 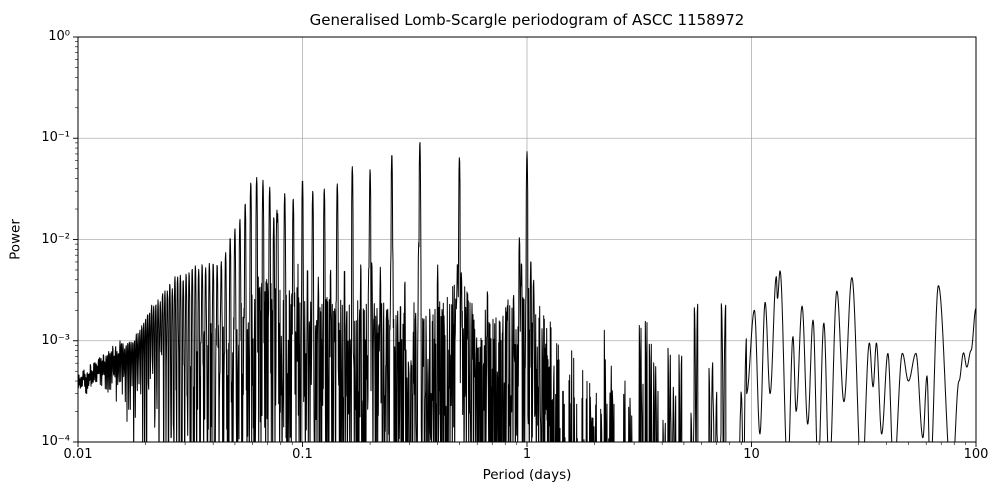 What do you see at coordinates (751, 454) in the screenshot?
I see `x-tick-label: 10` at bounding box center [751, 454].